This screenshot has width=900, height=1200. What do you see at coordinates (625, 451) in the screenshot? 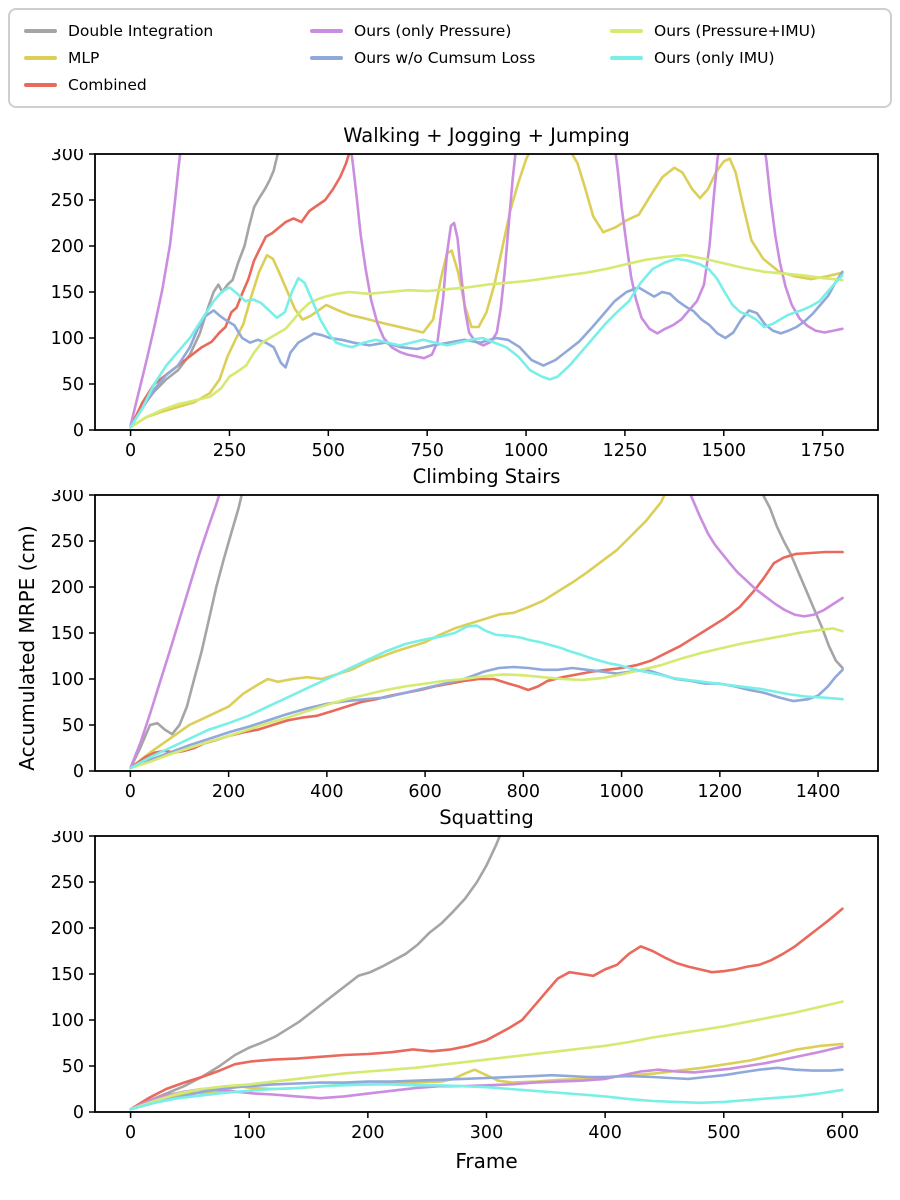
I see `x-tick-label: 1250` at bounding box center [625, 451].